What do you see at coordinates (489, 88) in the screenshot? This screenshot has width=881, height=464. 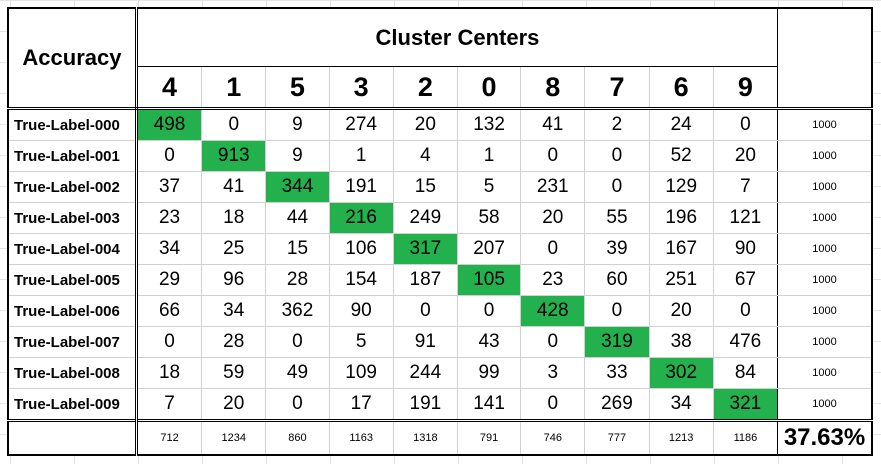 I see `cluster-header-5: 0` at bounding box center [489, 88].